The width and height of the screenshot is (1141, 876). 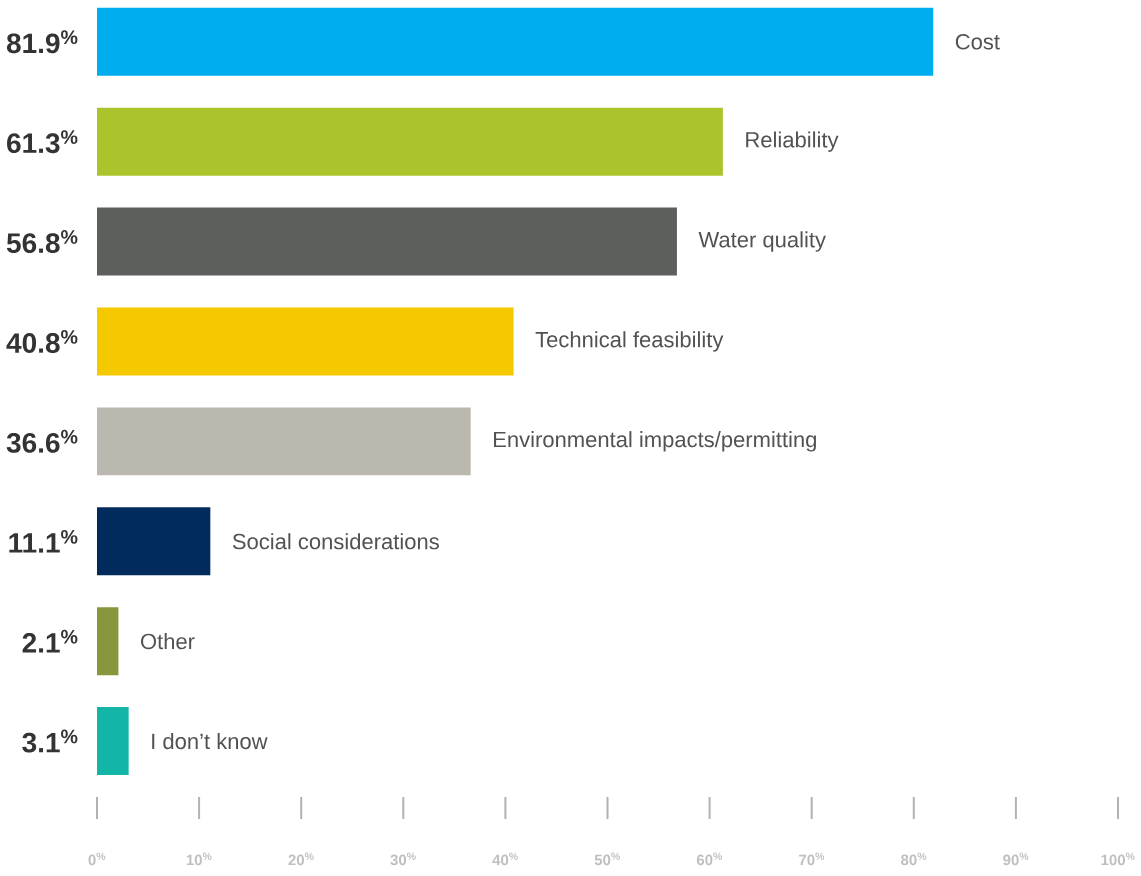 What do you see at coordinates (709, 859) in the screenshot?
I see `x-tick-label: 60$^{%}$` at bounding box center [709, 859].